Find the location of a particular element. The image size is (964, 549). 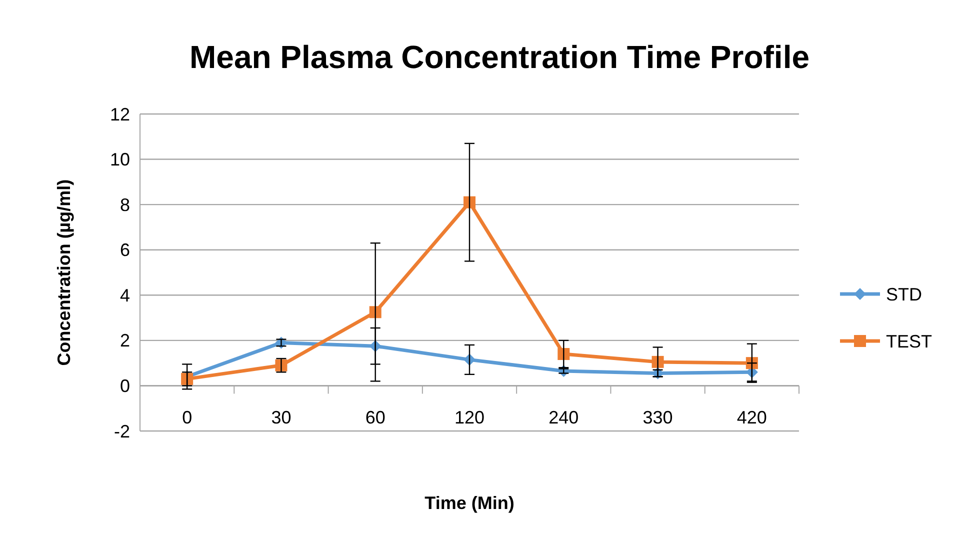

x-axis-title: Time (Min) is located at coordinates (469, 503).